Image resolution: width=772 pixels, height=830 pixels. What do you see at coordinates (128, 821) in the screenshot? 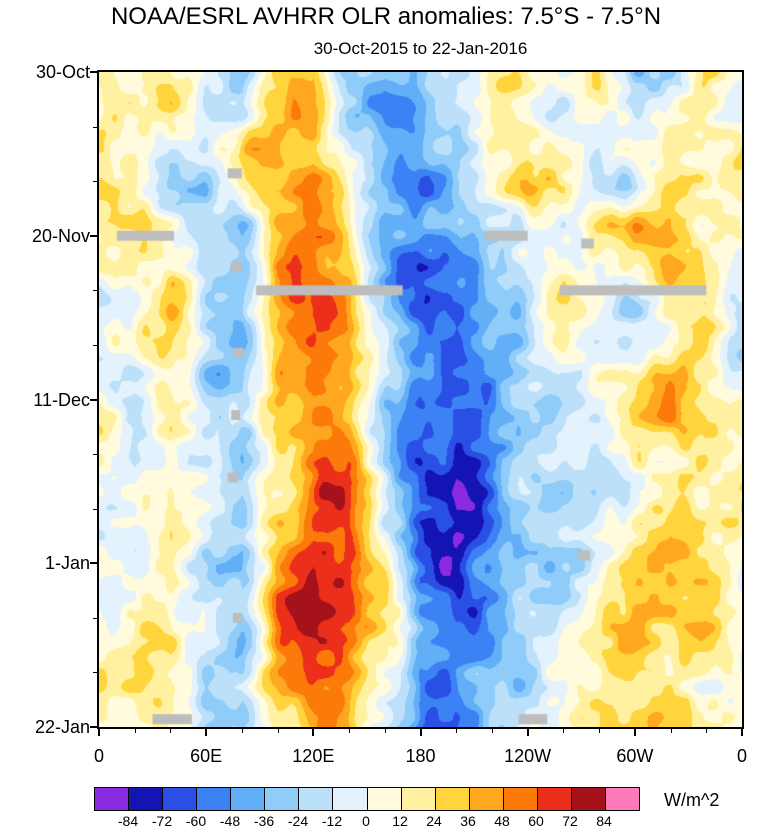
I see `colorbar-tick-label: -84` at bounding box center [128, 821].